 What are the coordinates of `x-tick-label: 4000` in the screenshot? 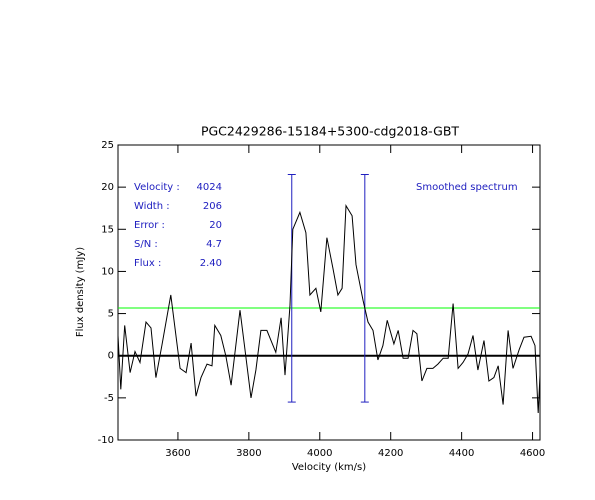 It's located at (319, 453).